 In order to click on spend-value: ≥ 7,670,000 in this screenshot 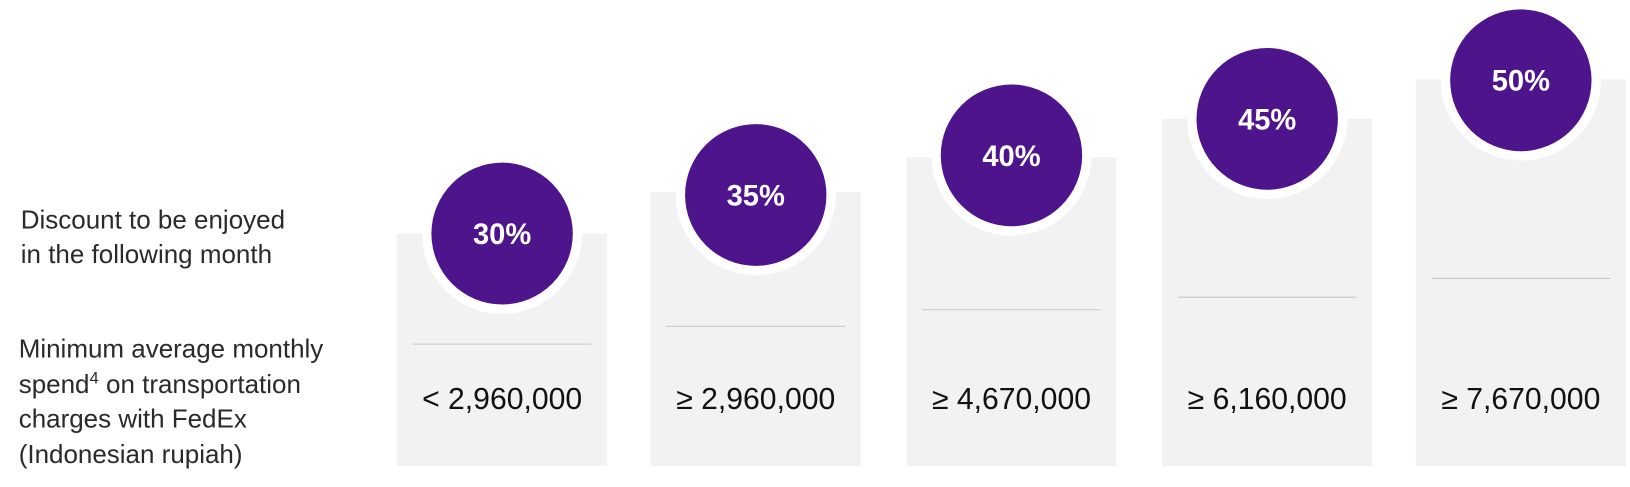, I will do `click(1520, 399)`.